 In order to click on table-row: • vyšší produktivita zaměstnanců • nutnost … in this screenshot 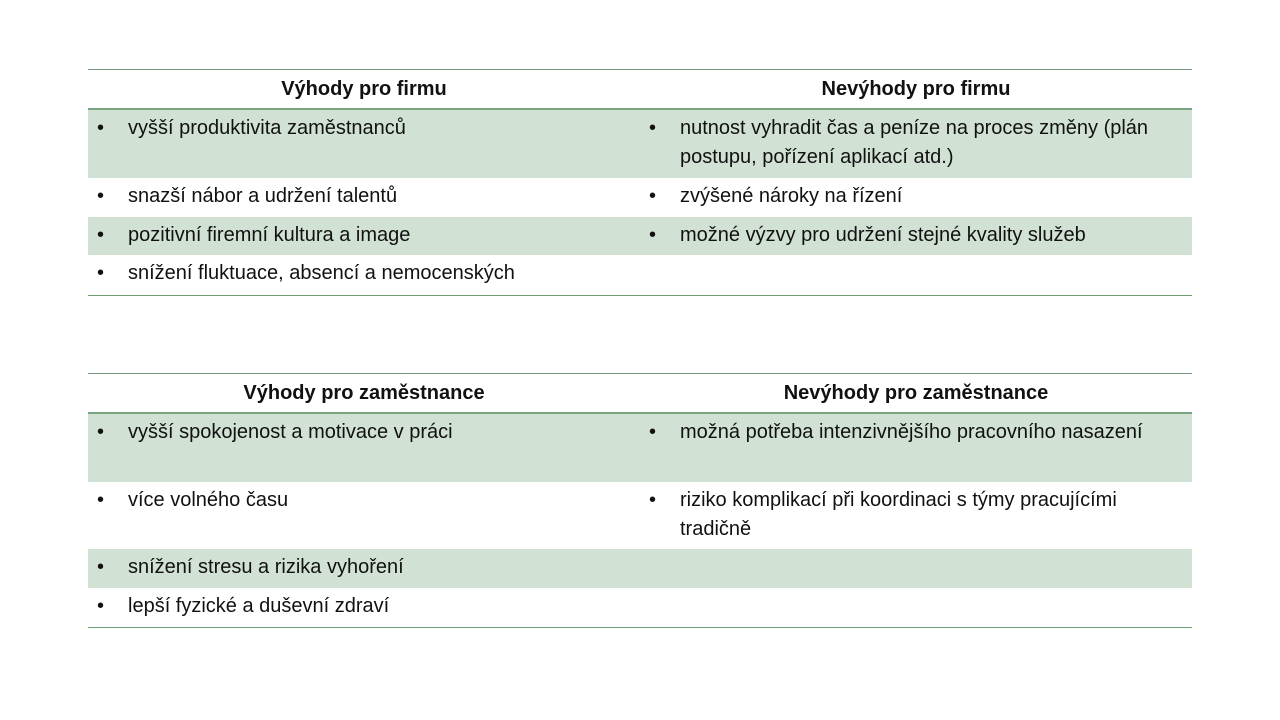, I will do `click(640, 143)`.